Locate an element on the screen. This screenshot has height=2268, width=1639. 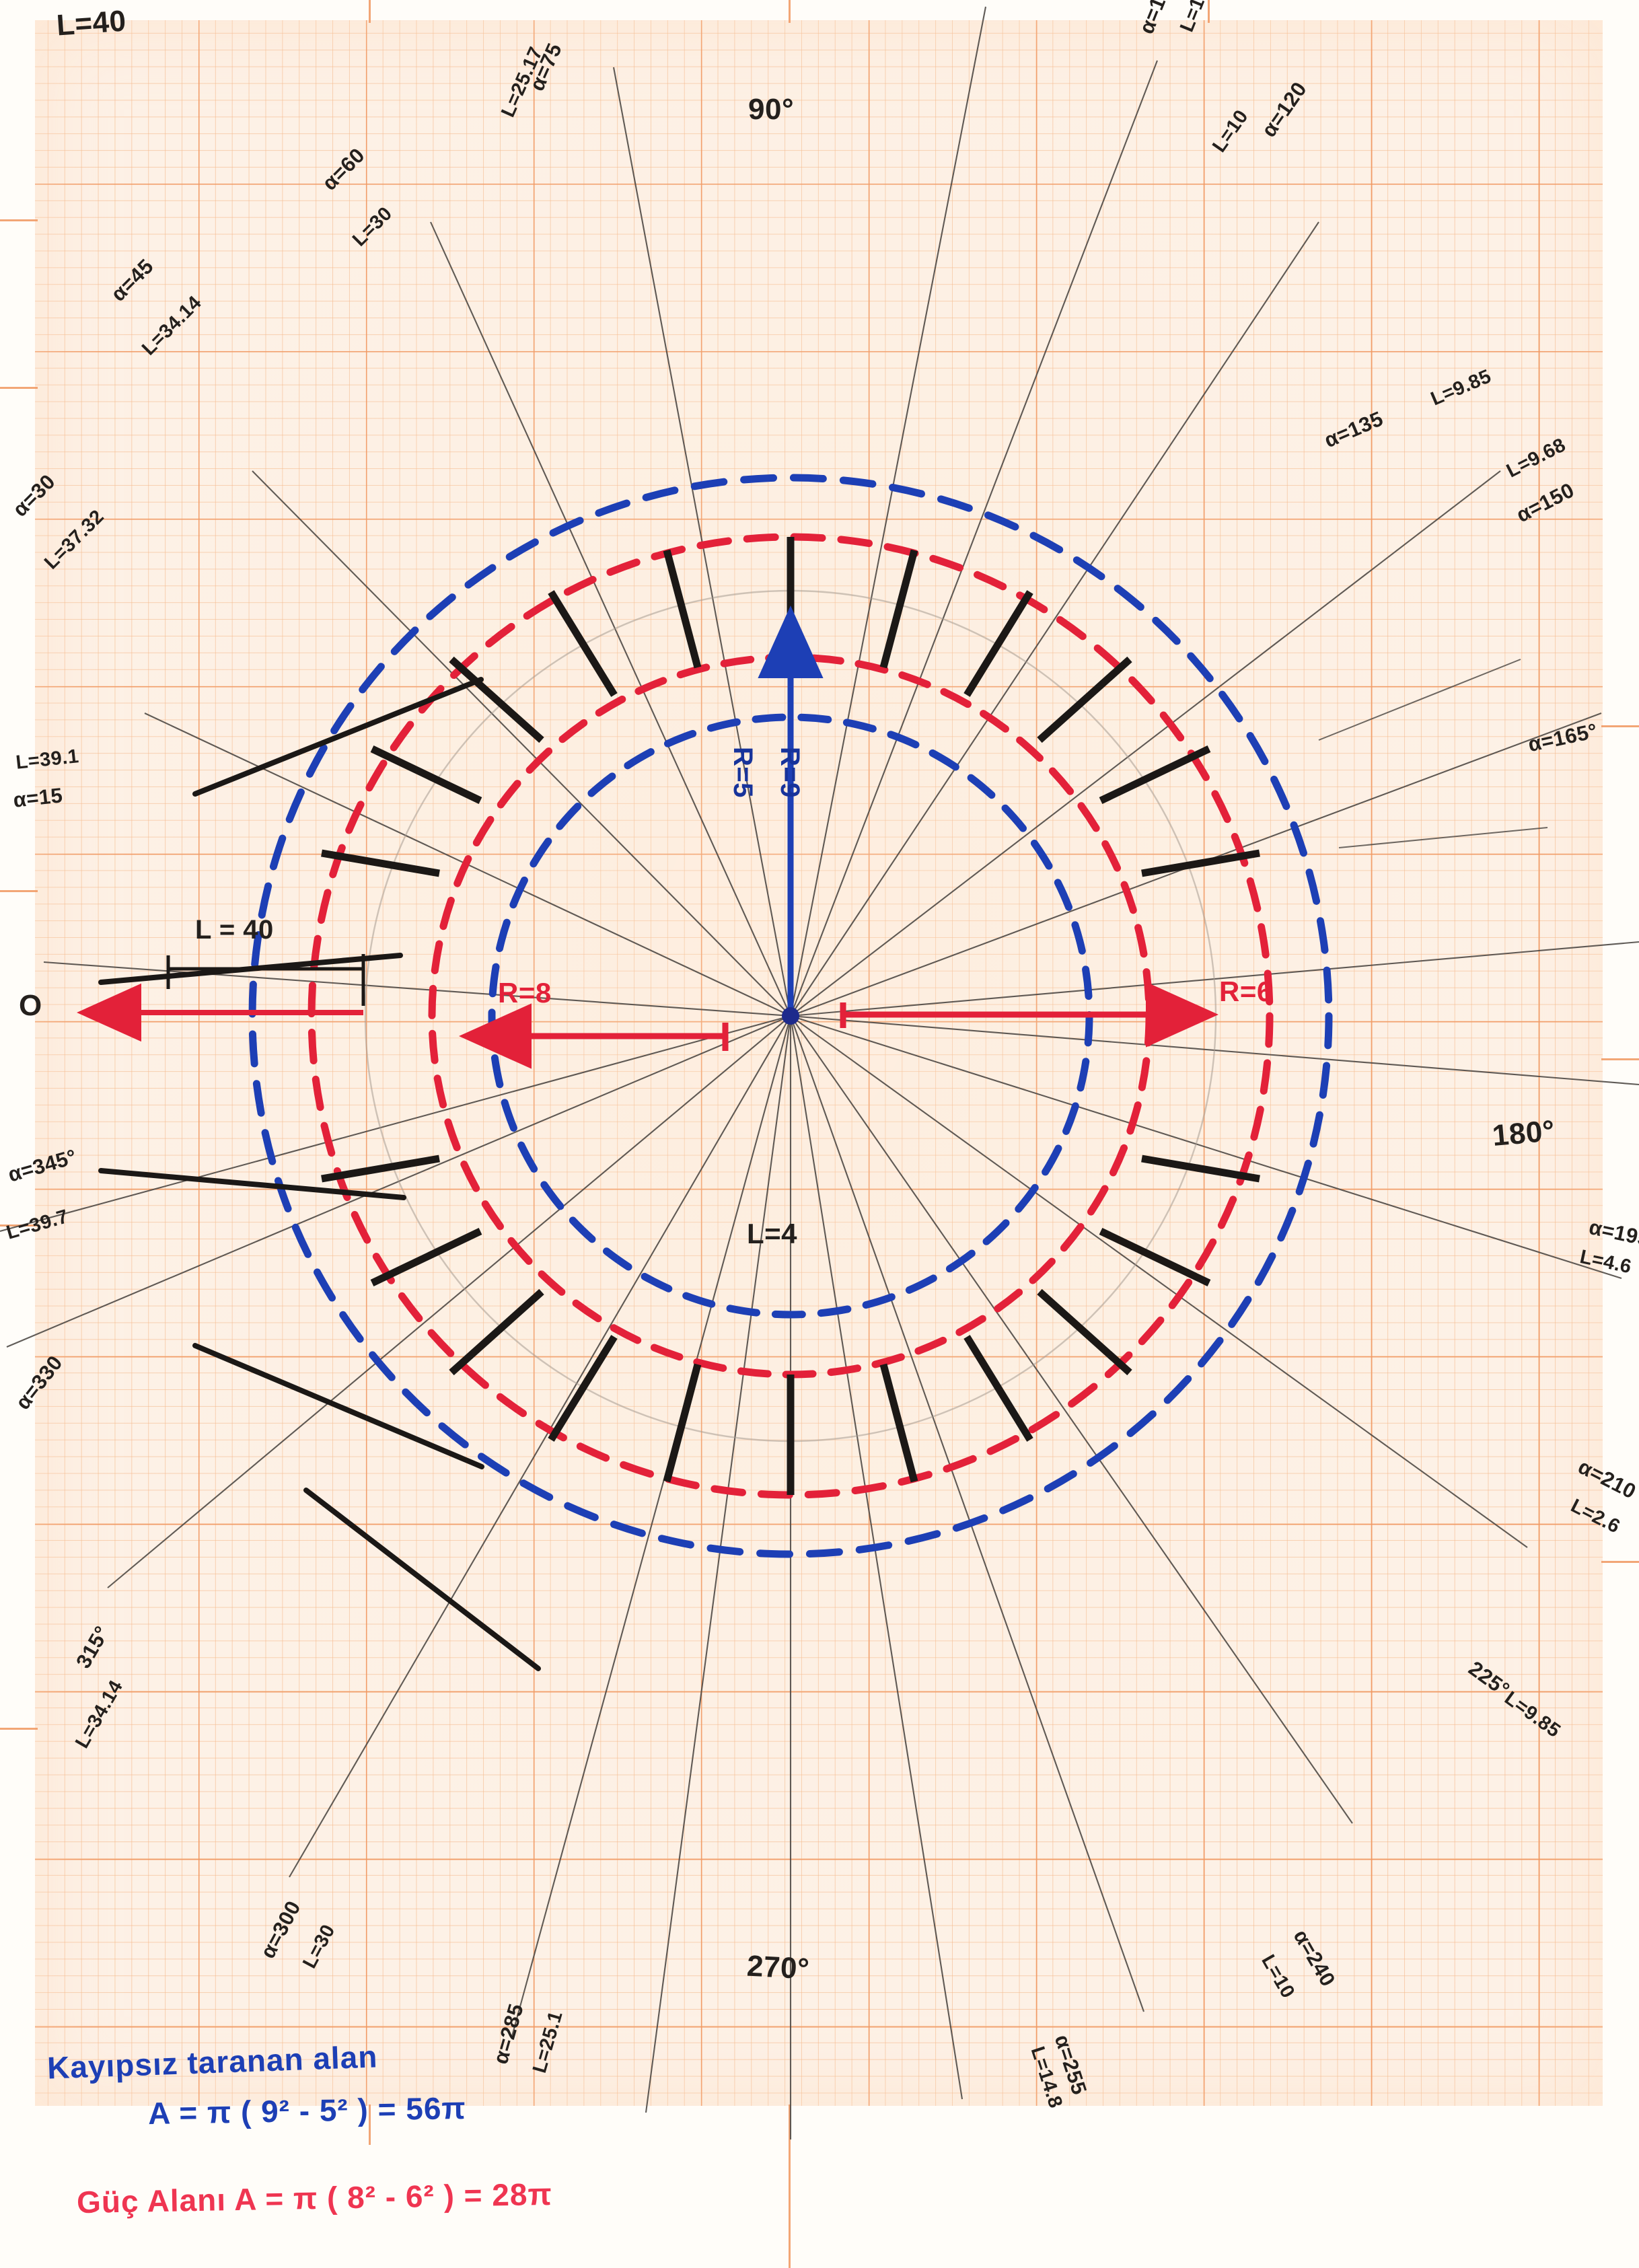
nozzle-ticks-upper is located at coordinates (790, 707).